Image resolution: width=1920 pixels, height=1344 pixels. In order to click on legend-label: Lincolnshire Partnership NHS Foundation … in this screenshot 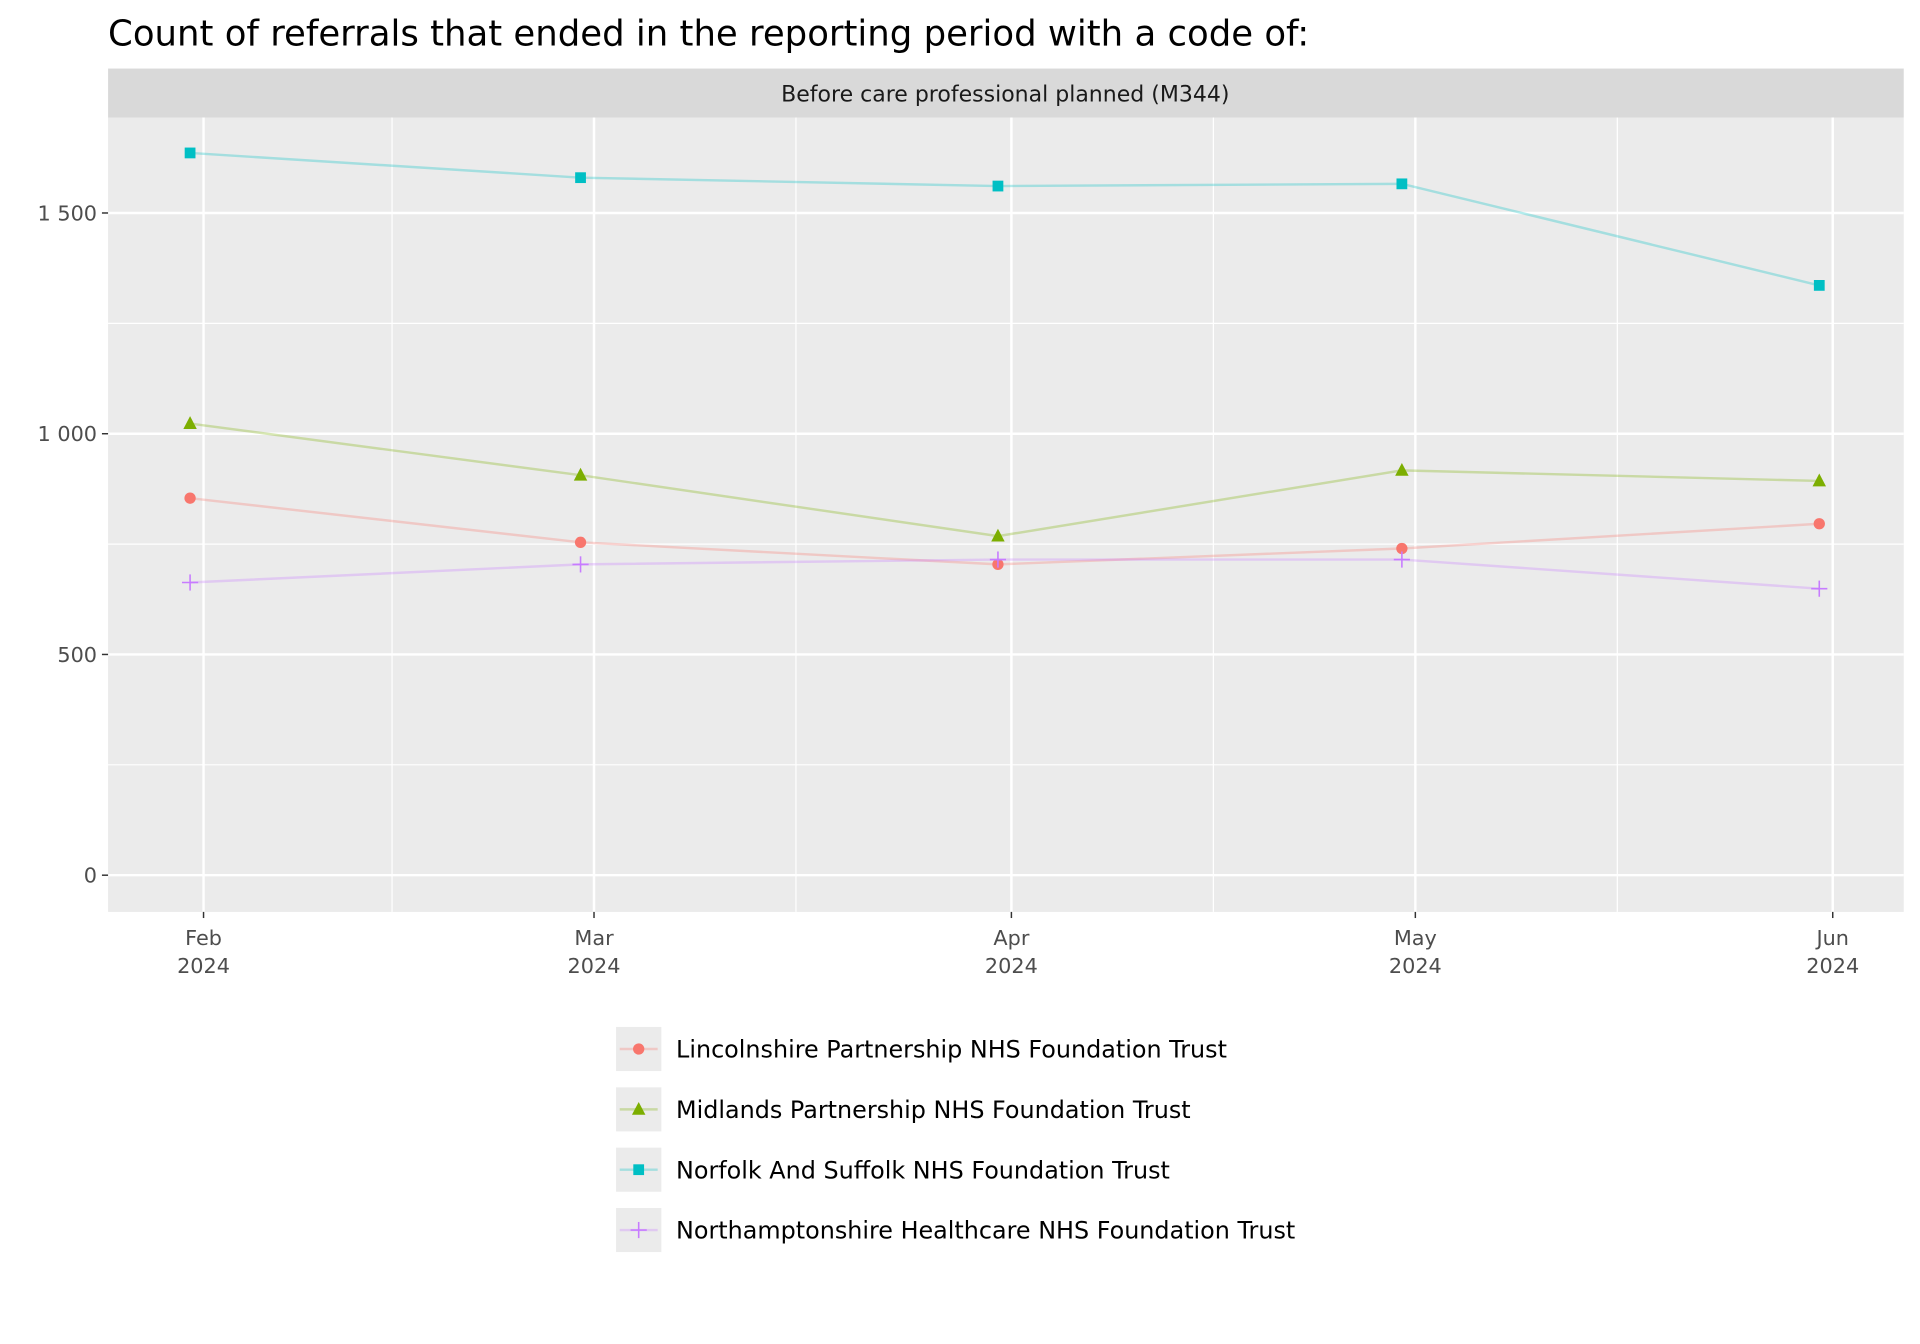, I will do `click(951, 1050)`.